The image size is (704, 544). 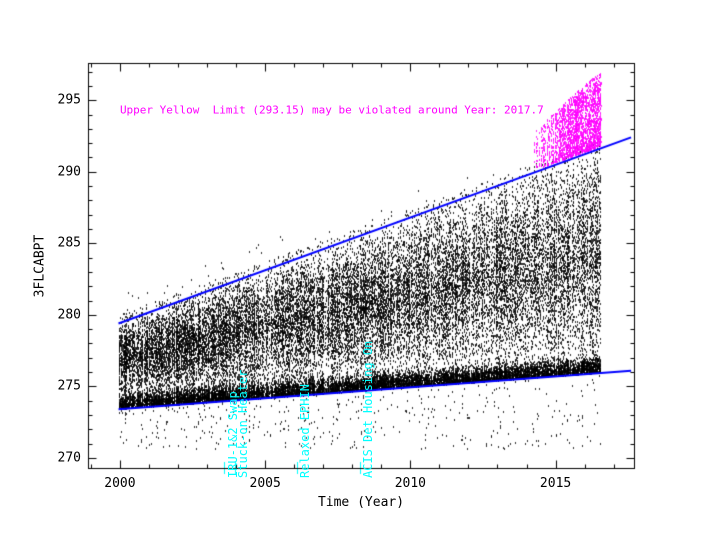 What do you see at coordinates (40, 265) in the screenshot?
I see `y-axis-label: 3FLCABPT` at bounding box center [40, 265].